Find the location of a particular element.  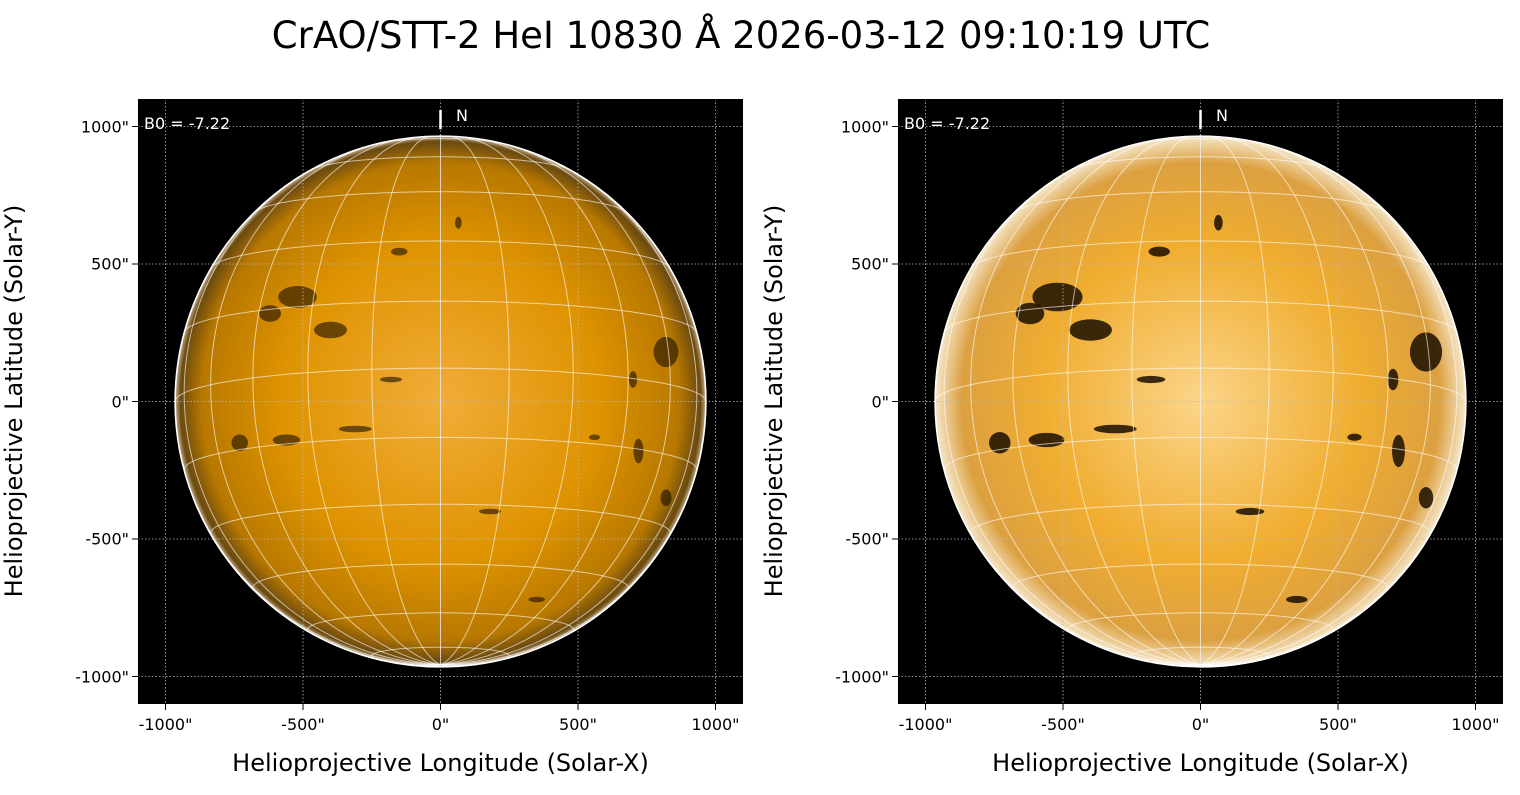

x-tick-label: 500" is located at coordinates (1338, 724).